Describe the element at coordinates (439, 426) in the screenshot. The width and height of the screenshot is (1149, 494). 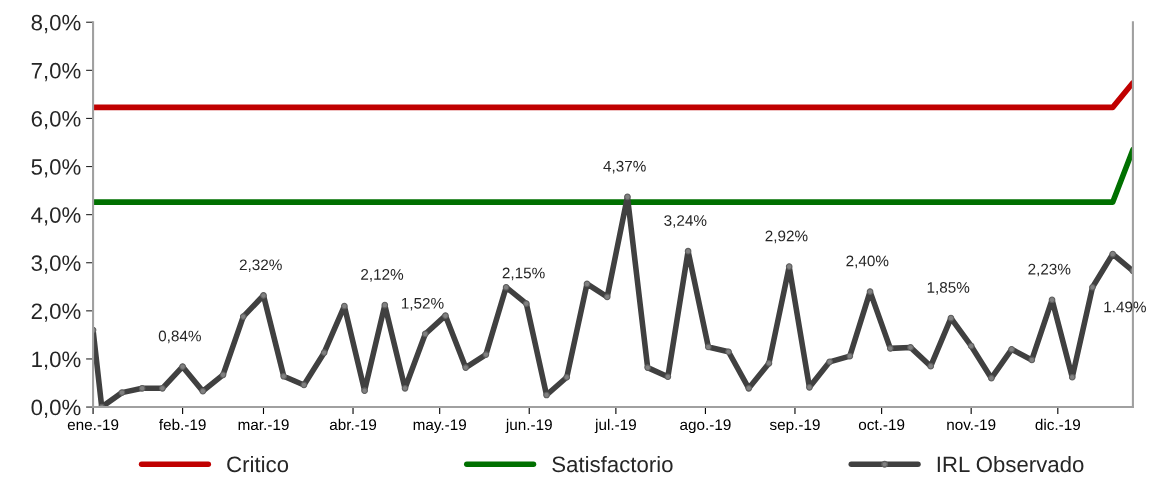
I see `x-tick-label: may.-19` at that location.